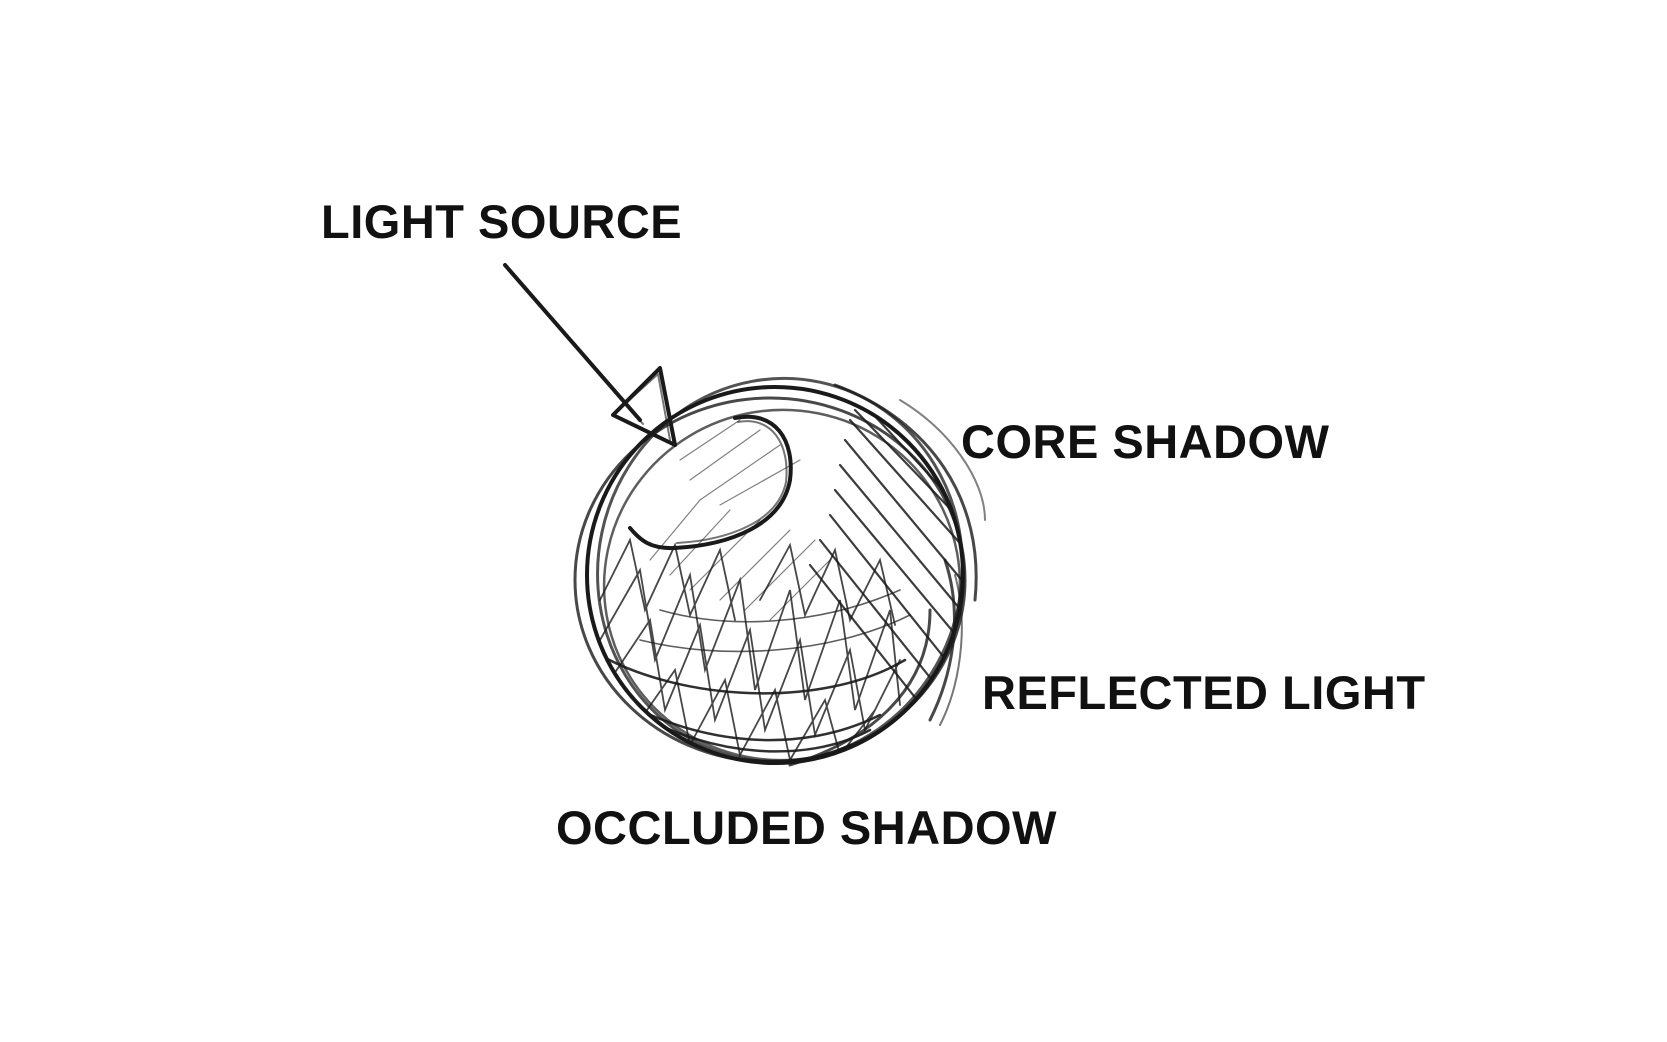  I want to click on occluded-shadow-label: OCCLUDED SHADOW, so click(806, 827).